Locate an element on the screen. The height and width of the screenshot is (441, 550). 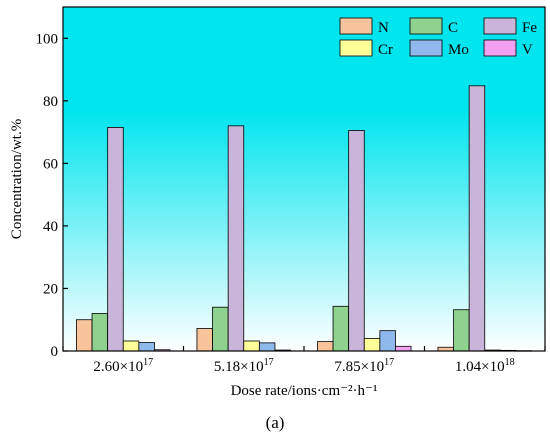
legend-label-fe: Fe is located at coordinates (529, 28).